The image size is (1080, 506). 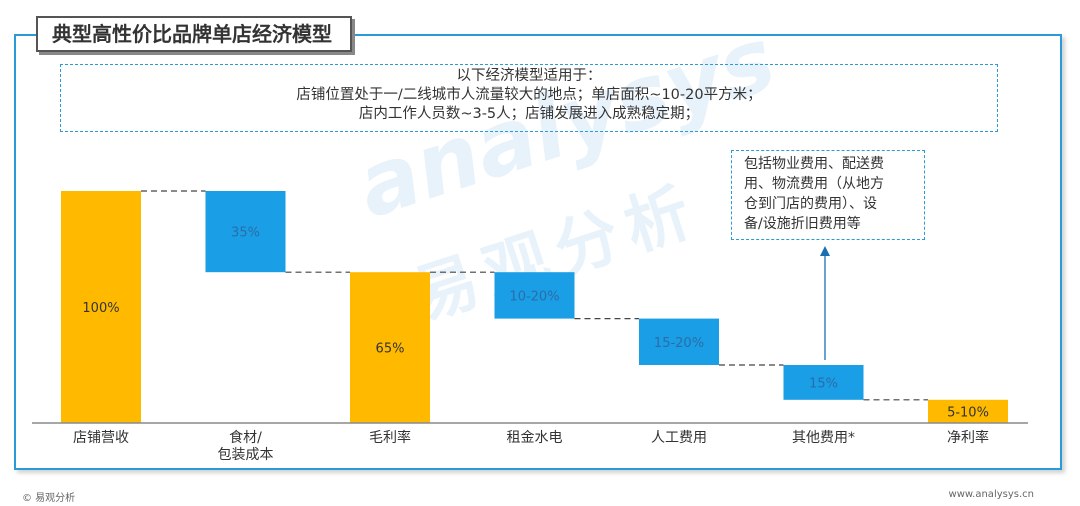 I want to click on note-line: 店内工作人员数~3-5人；店铺发展进入成熟稳定期；, so click(x=529, y=114).